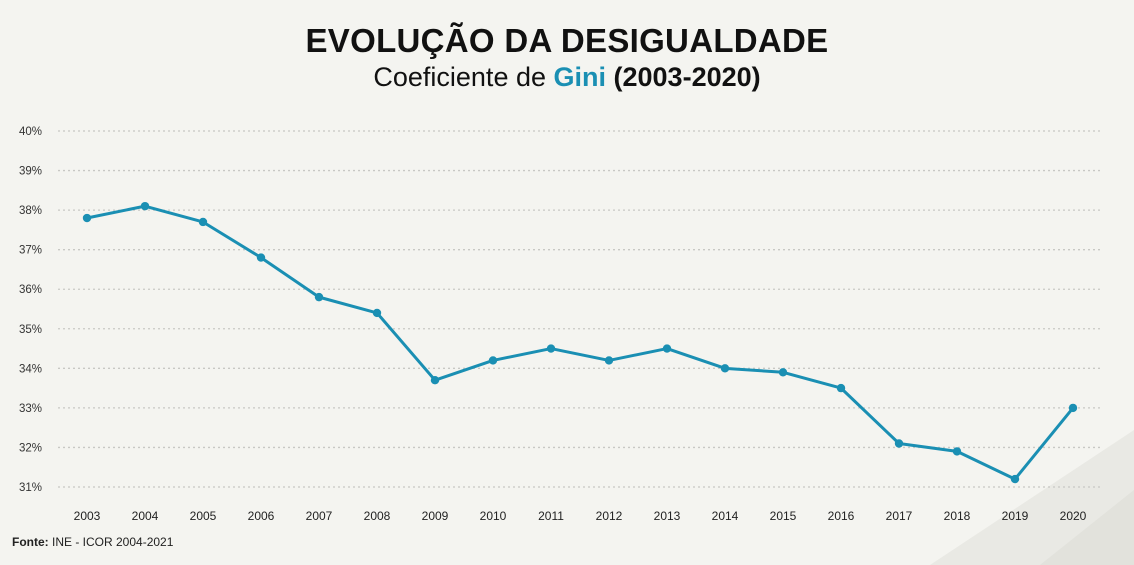 This screenshot has width=1134, height=565. Describe the element at coordinates (30, 409) in the screenshot. I see `y-tick-label: 33%` at that location.